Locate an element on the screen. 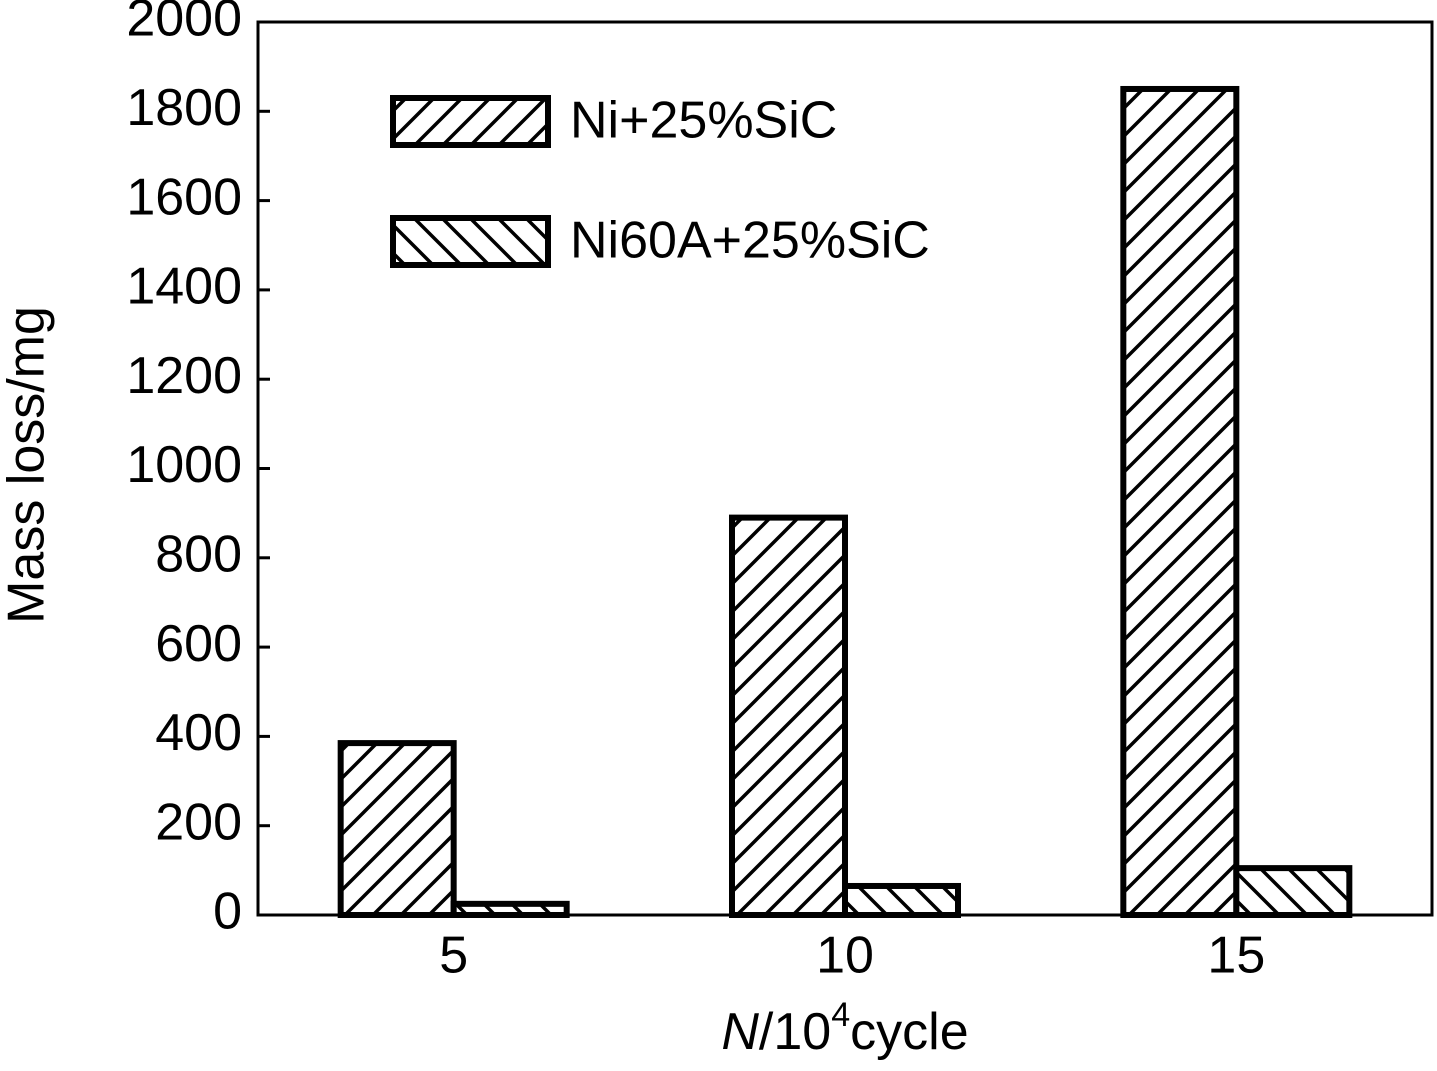 This screenshot has height=1071, width=1437. y-tick-label: 800 is located at coordinates (198, 555).